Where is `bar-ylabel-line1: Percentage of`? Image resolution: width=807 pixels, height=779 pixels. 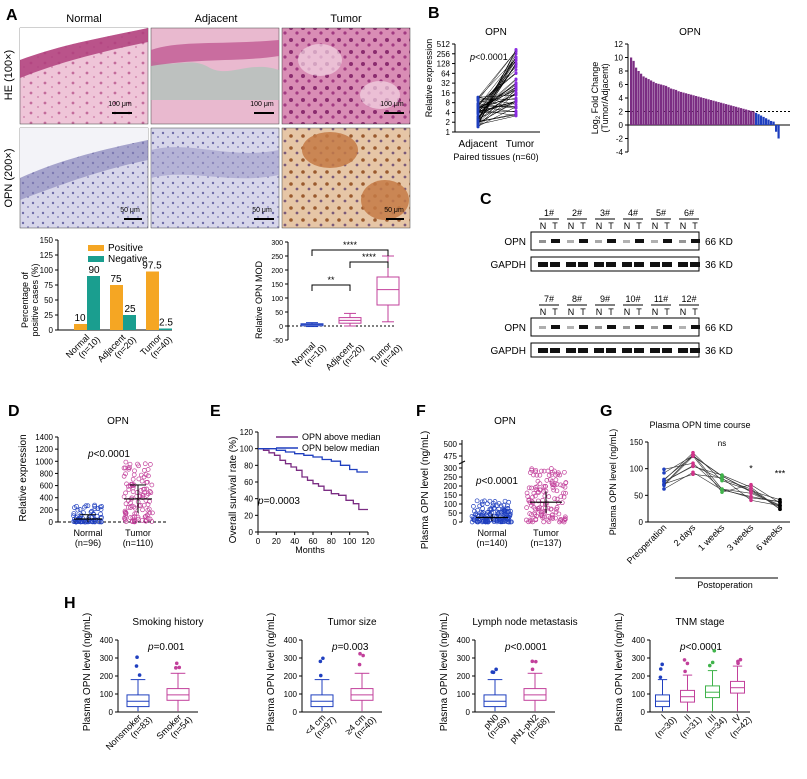 bar-ylabel-line1: Percentage of is located at coordinates (25, 299).